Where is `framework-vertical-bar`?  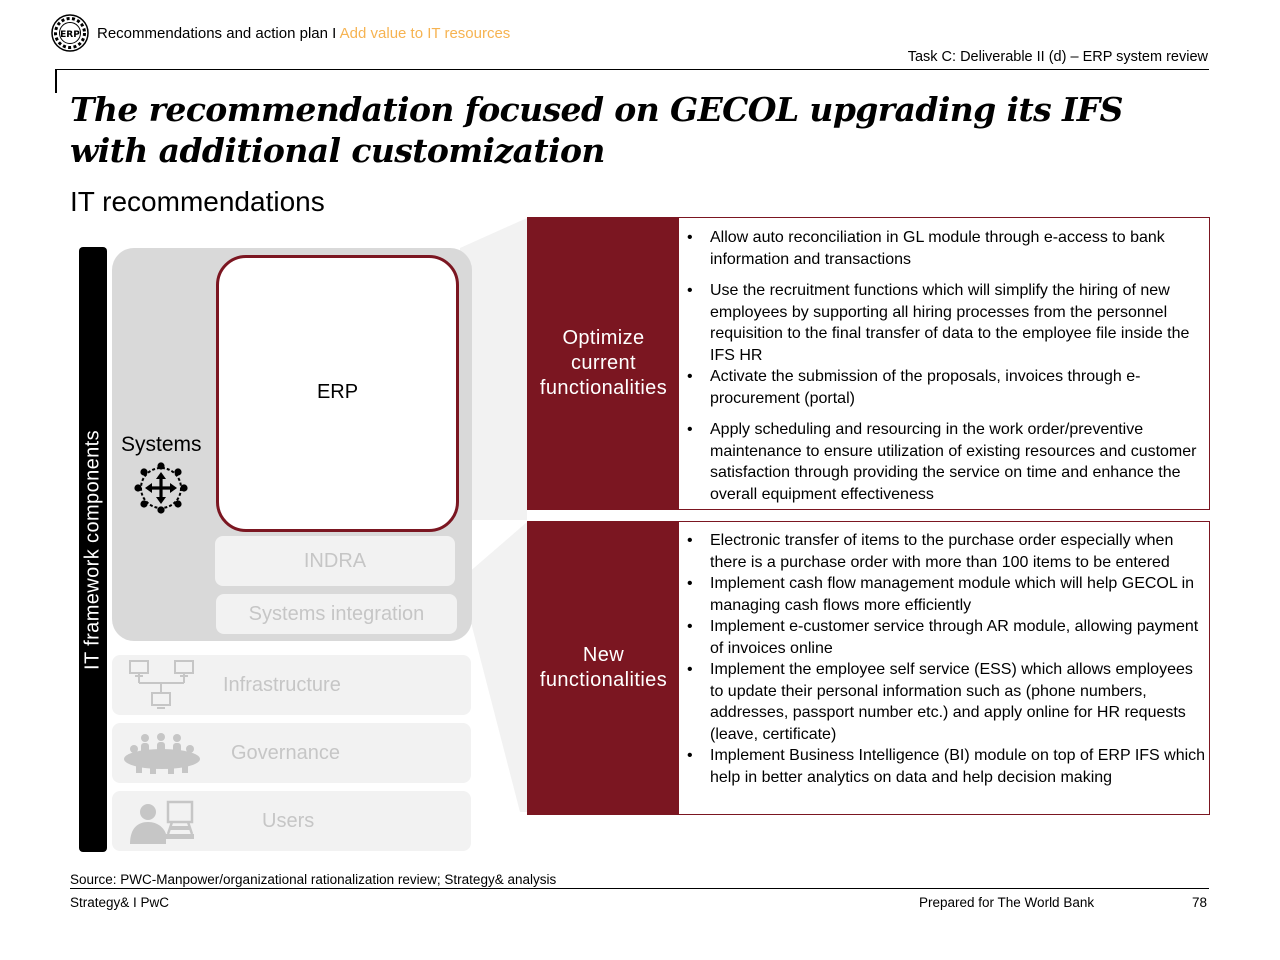 framework-vertical-bar is located at coordinates (93, 549).